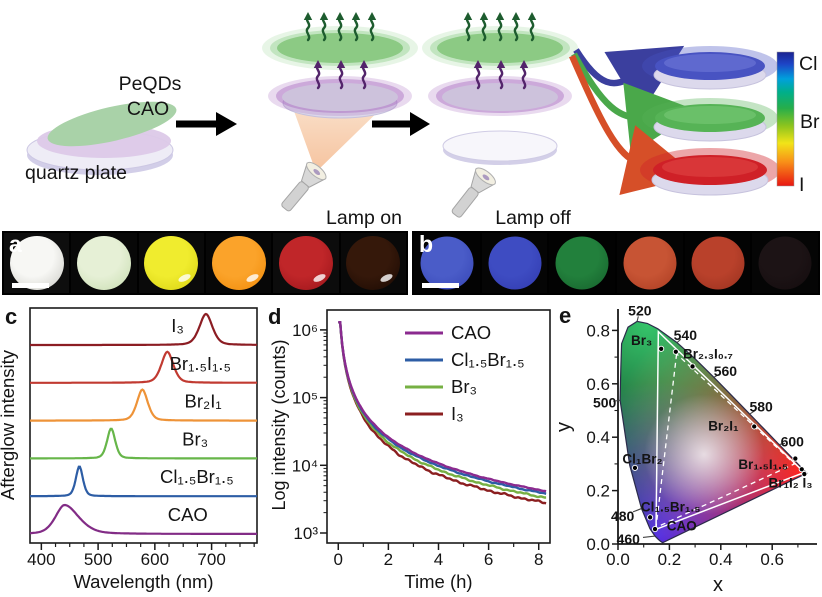 The image size is (822, 597). What do you see at coordinates (763, 464) in the screenshot?
I see `cie-point-label-3: Br₁.₅I₁.₅` at bounding box center [763, 464].